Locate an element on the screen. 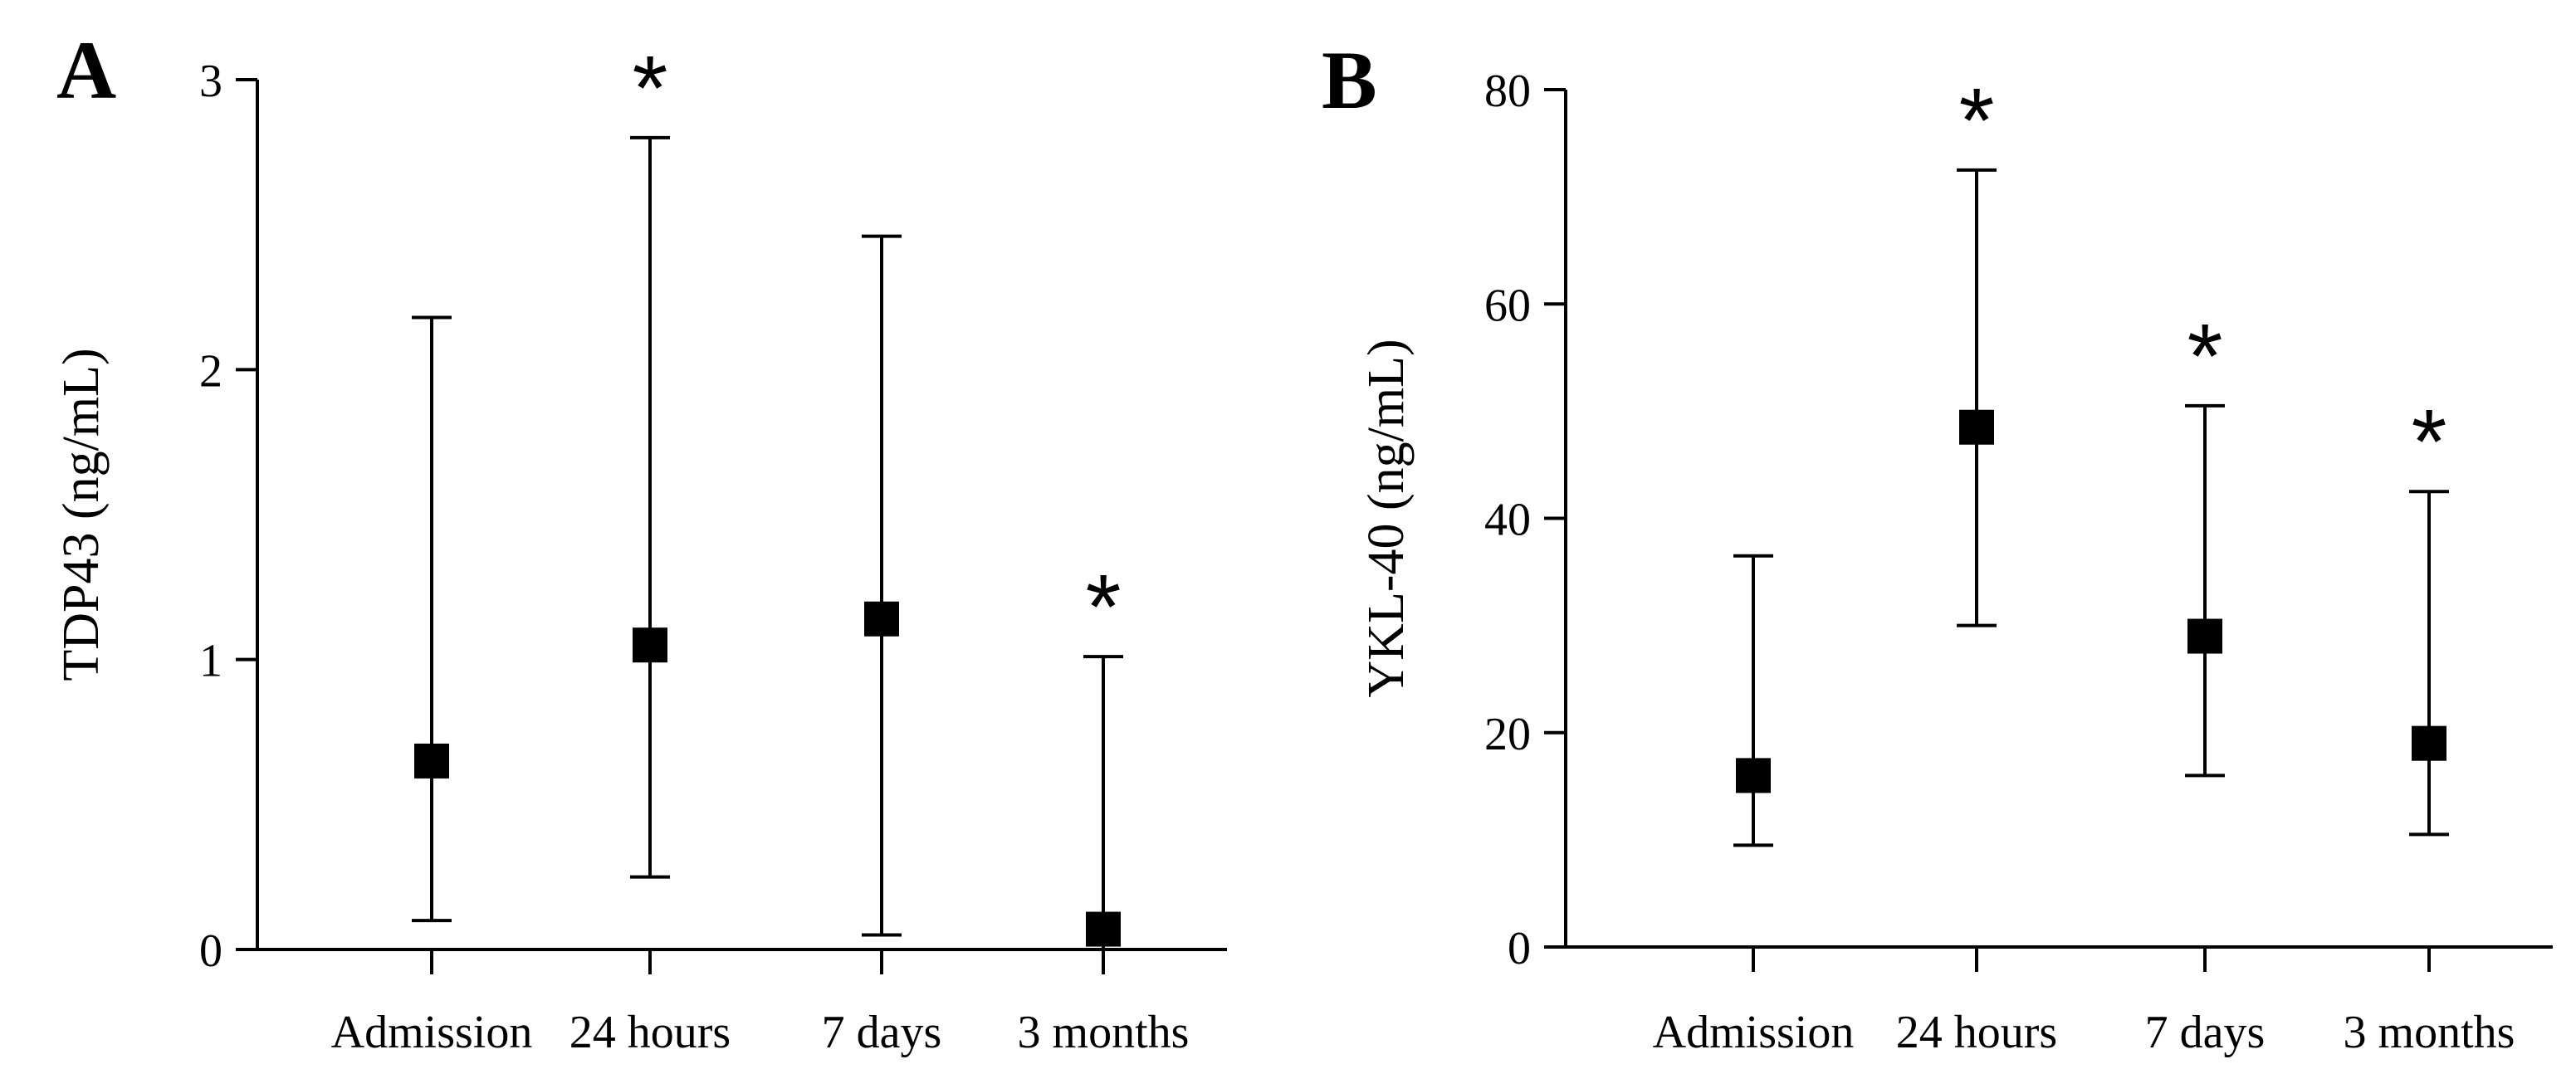 This screenshot has height=1069, width=2576. y-axis-label: TDP43 (ng/mL) is located at coordinates (81, 514).